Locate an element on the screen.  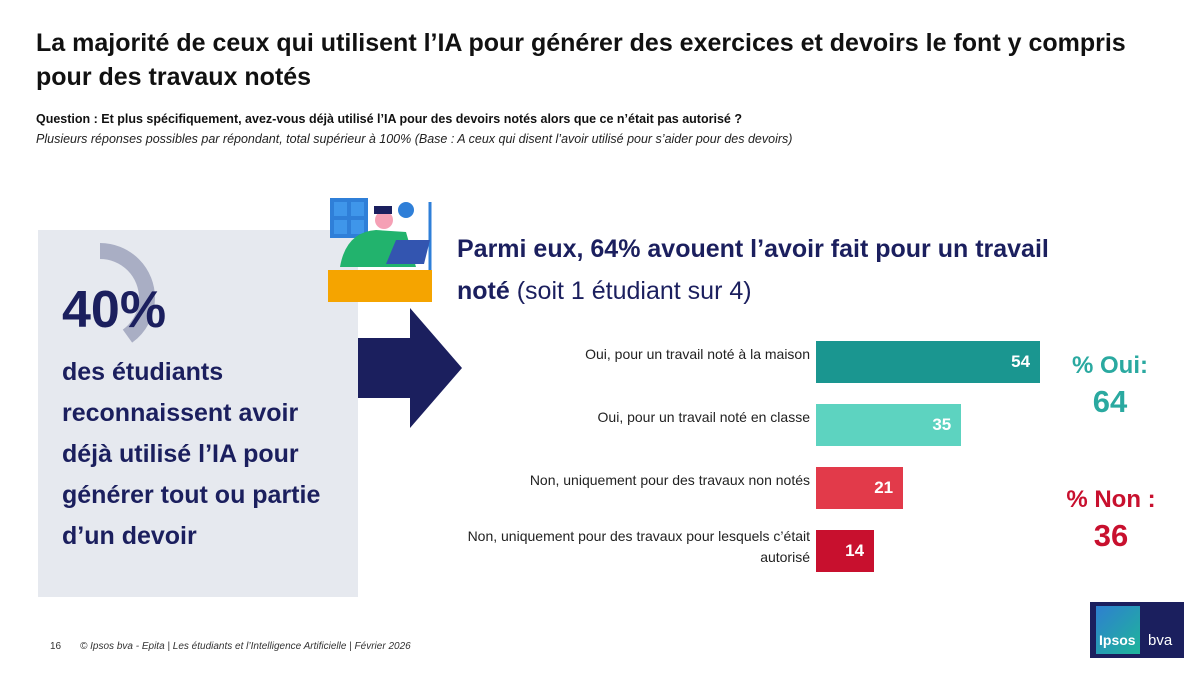
bar-label: Oui, pour un travail noté en classe is located at coordinates (703, 417).